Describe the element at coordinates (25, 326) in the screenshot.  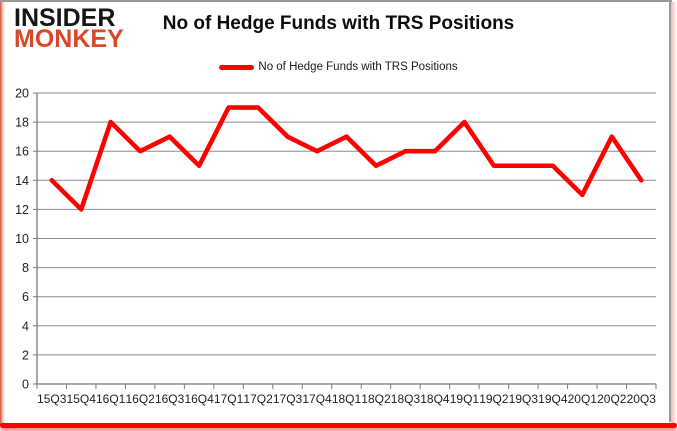
I see `y-tick-label: 4` at that location.